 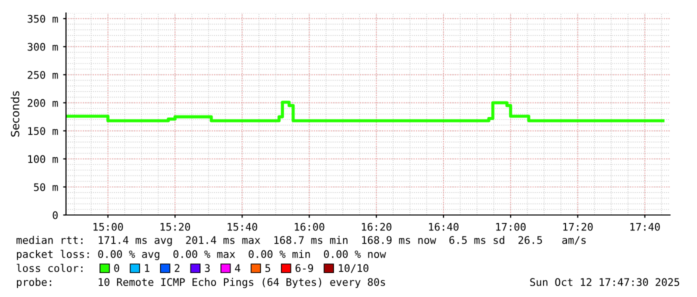 What do you see at coordinates (305, 268) in the screenshot?
I see `legend-label: 6-9` at bounding box center [305, 268].